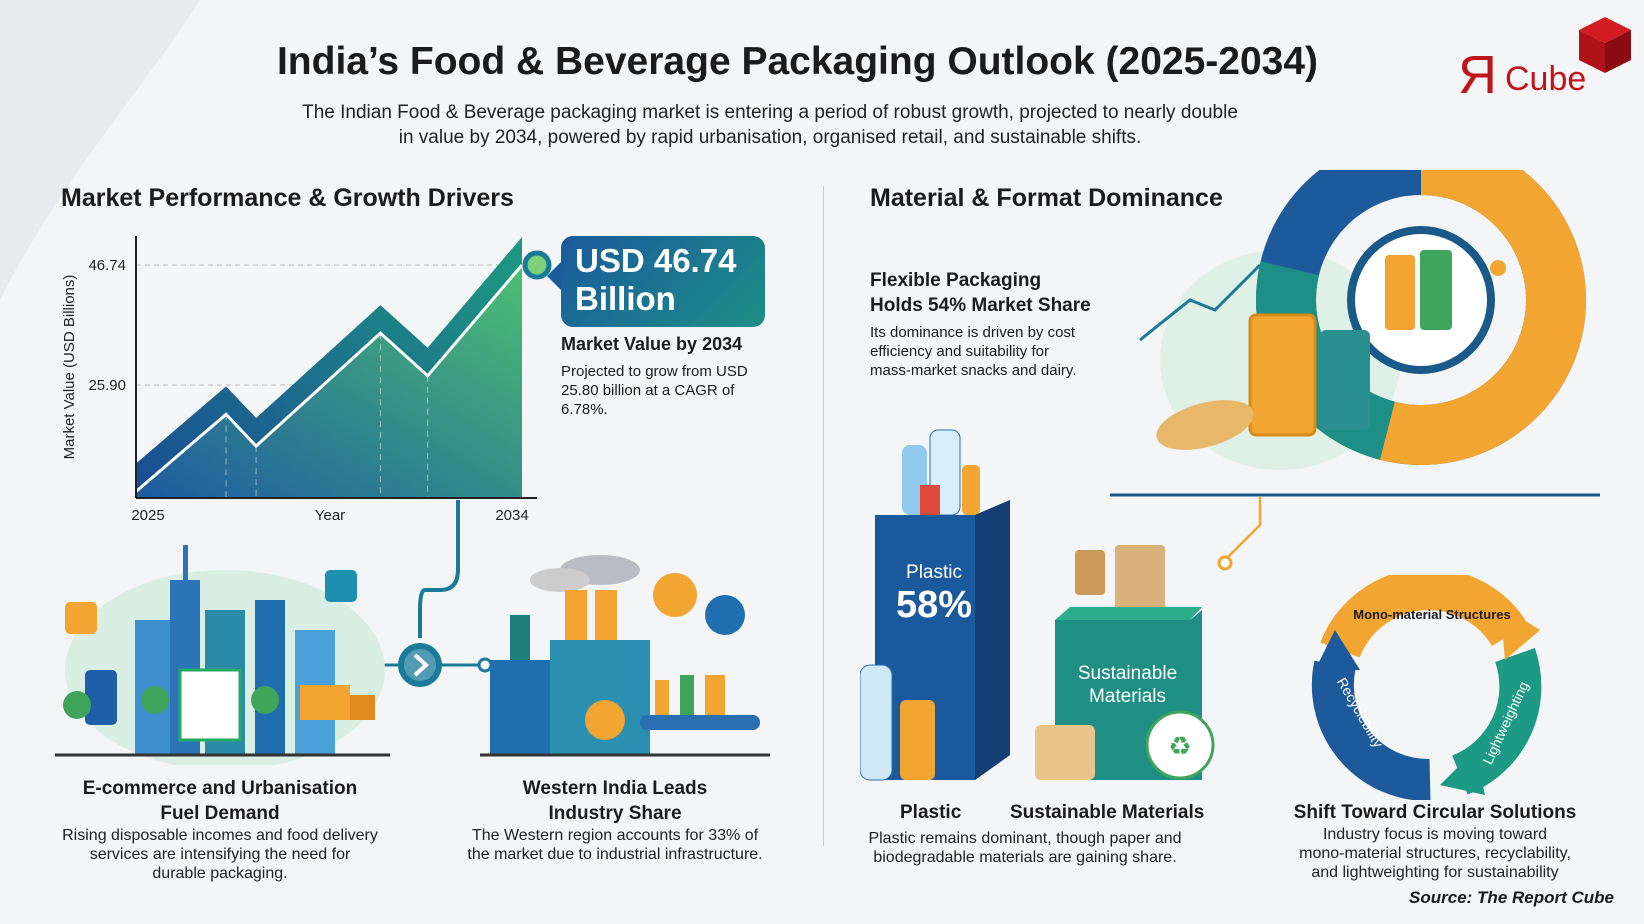 The height and width of the screenshot is (924, 1644). I want to click on market-value-callout: USD 46.74 Billion, so click(656, 281).